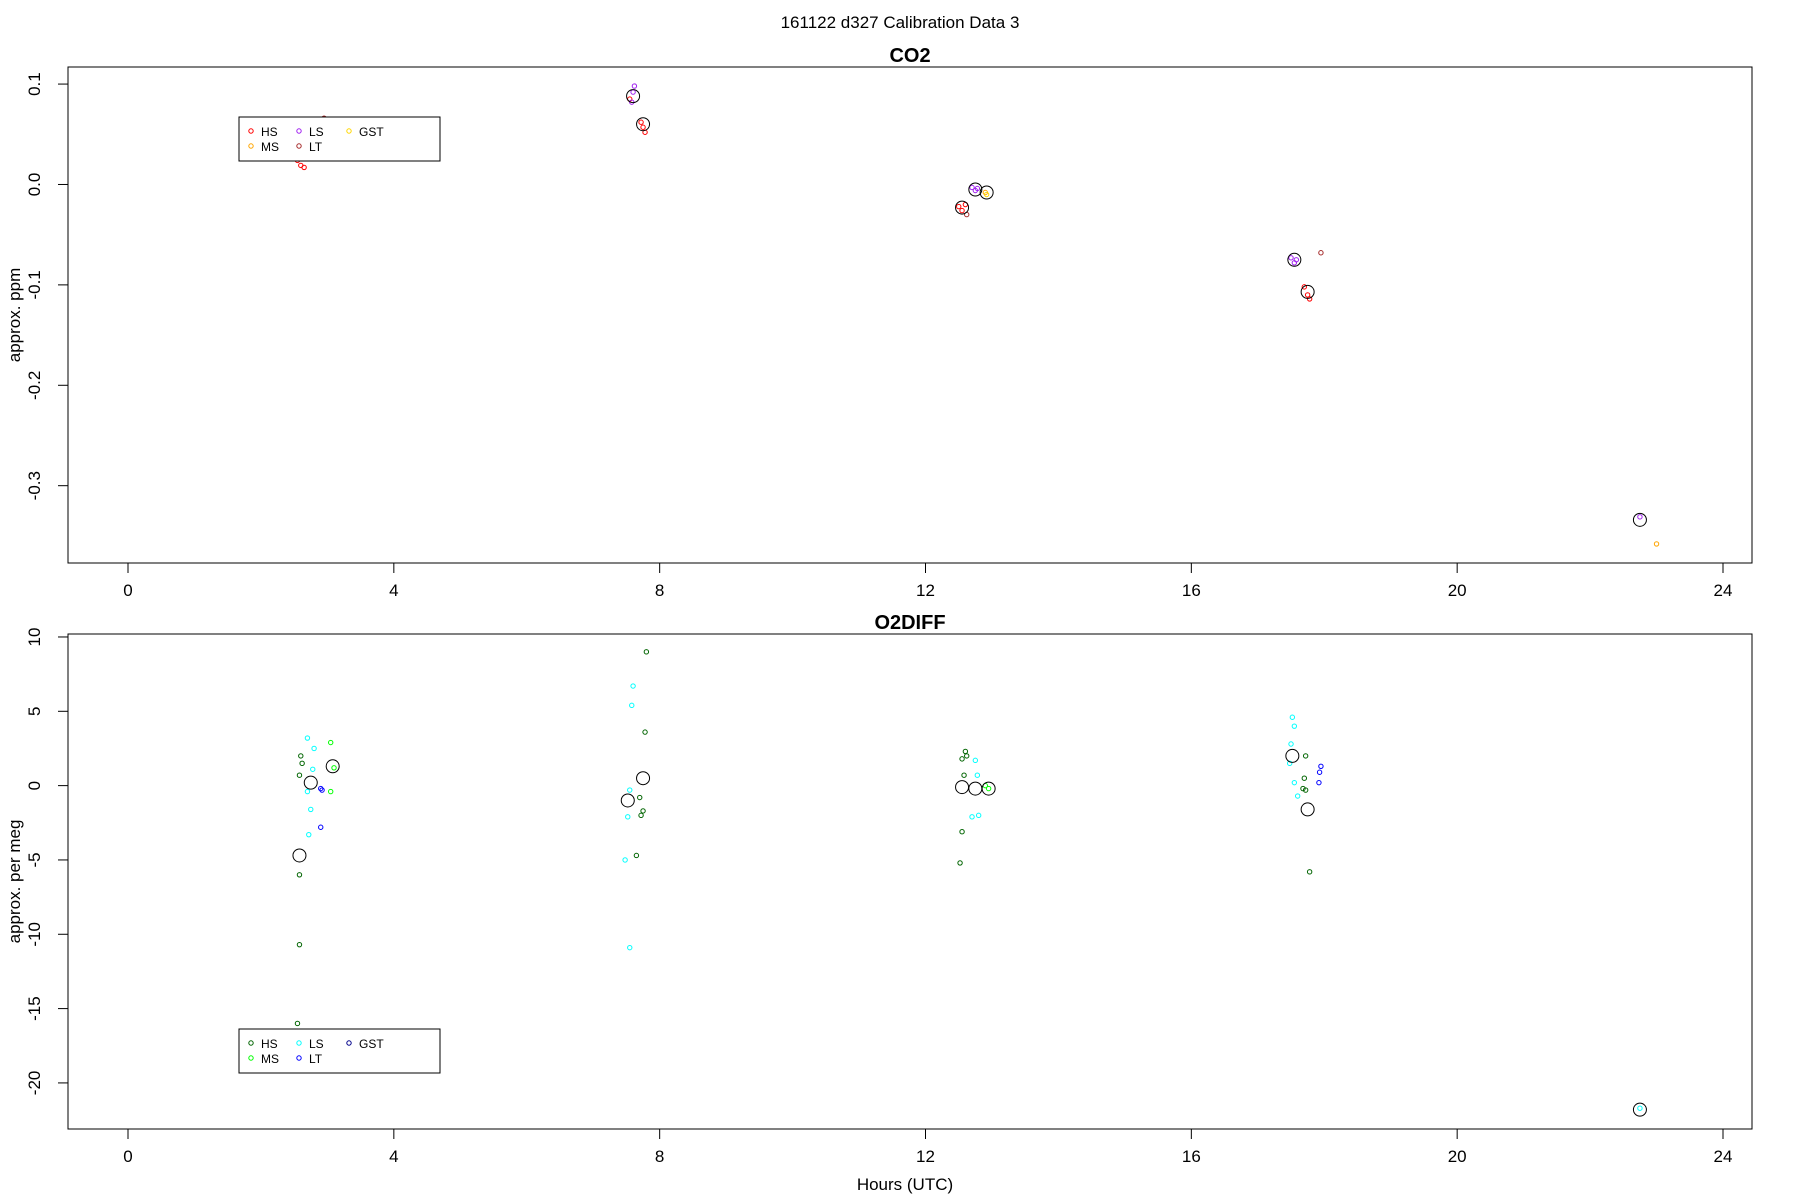 The image size is (1800, 1200). What do you see at coordinates (34, 1008) in the screenshot?
I see `o2diff-y-tick-label: -15` at bounding box center [34, 1008].